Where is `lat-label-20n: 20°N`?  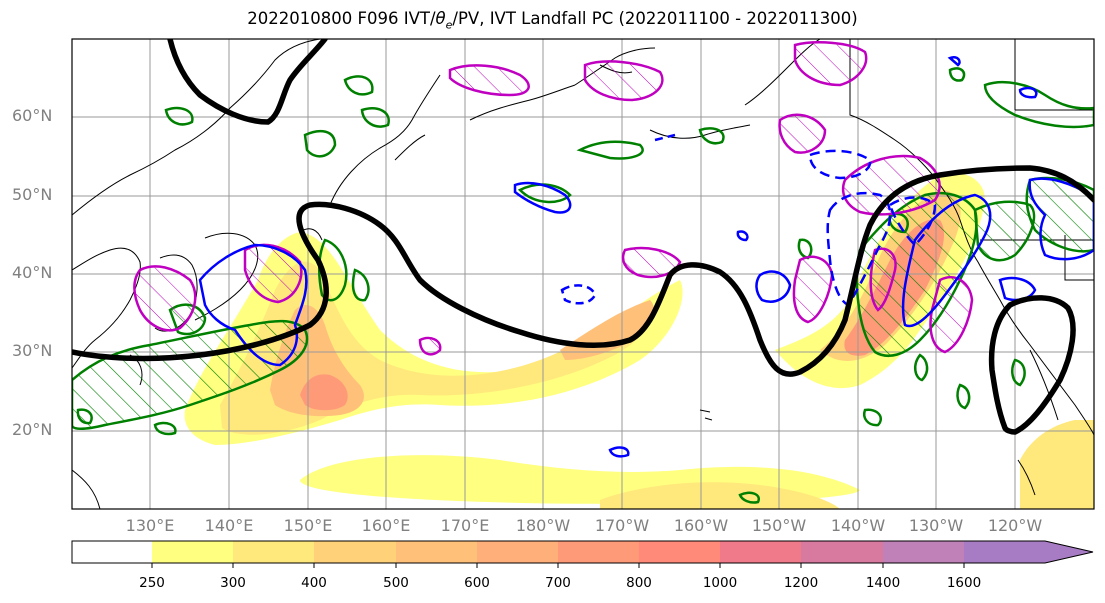 lat-label-20n: 20°N is located at coordinates (32, 429).